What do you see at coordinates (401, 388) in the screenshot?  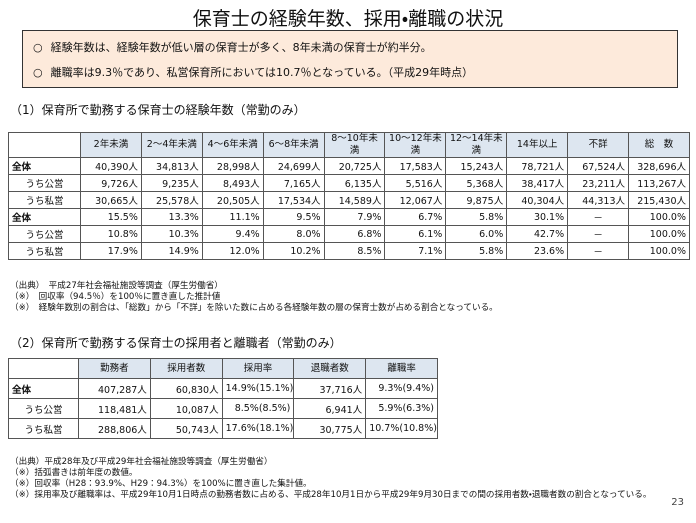 I see `table-cell: 9.3%(9.4%)` at bounding box center [401, 388].